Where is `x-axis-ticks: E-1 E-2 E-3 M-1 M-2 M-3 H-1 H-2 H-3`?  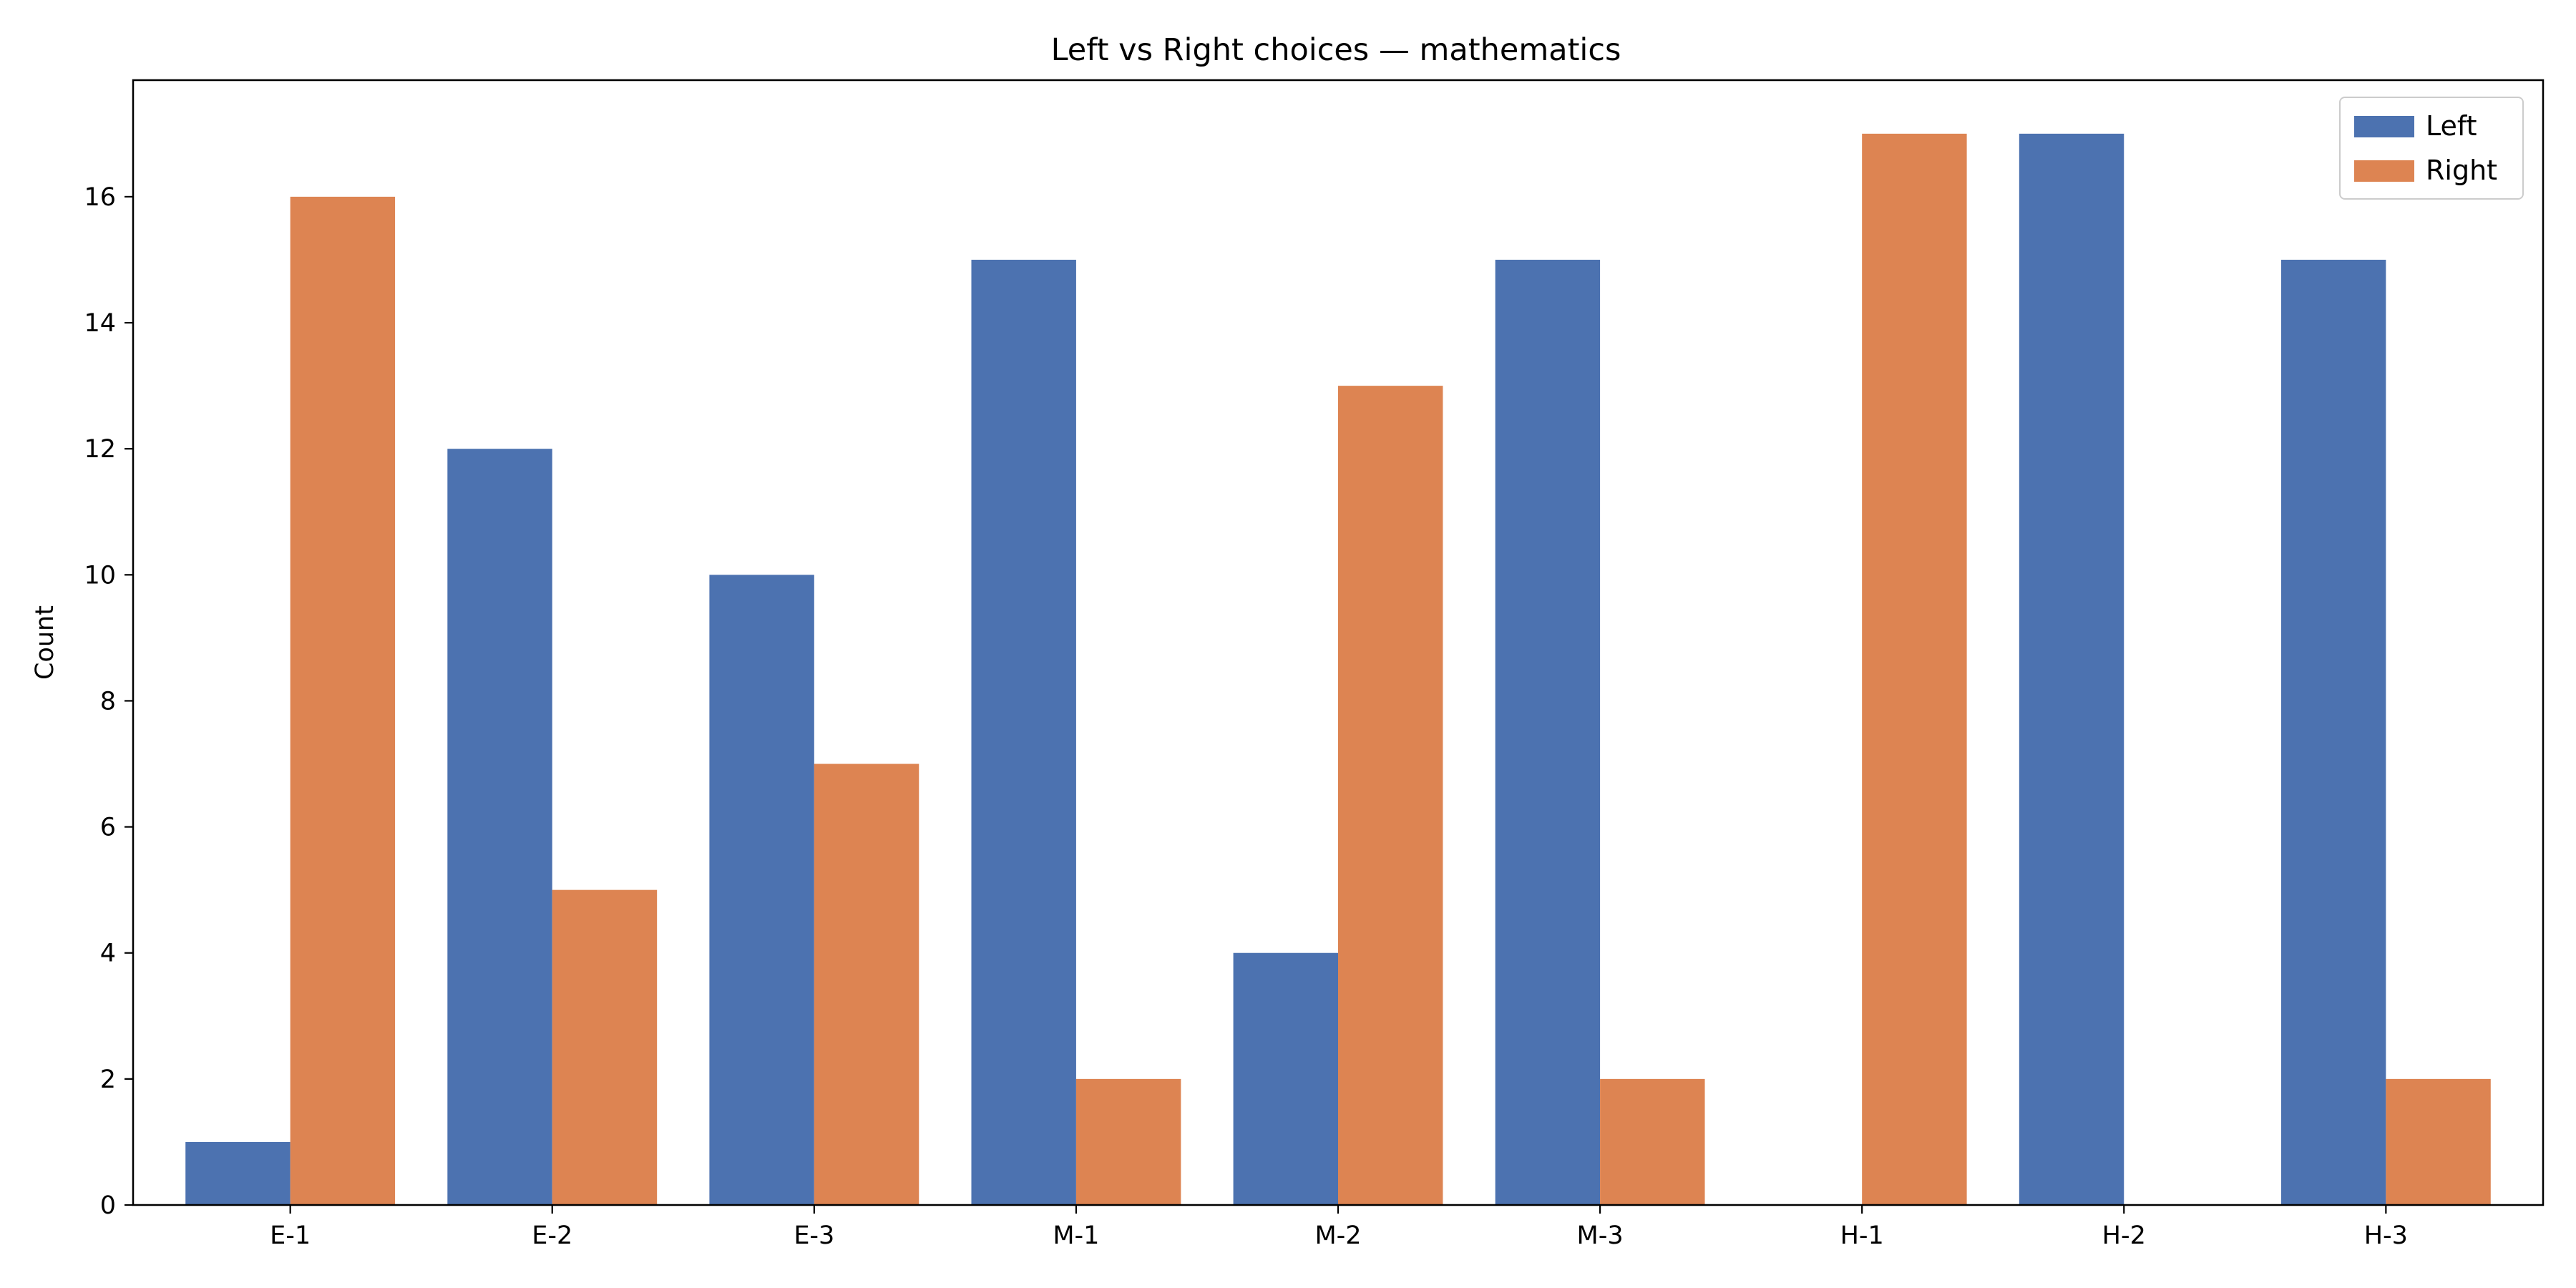
x-axis-ticks: E-1 E-2 E-3 M-1 M-2 M-3 H-1 H-2 H-3 is located at coordinates (1339, 1227).